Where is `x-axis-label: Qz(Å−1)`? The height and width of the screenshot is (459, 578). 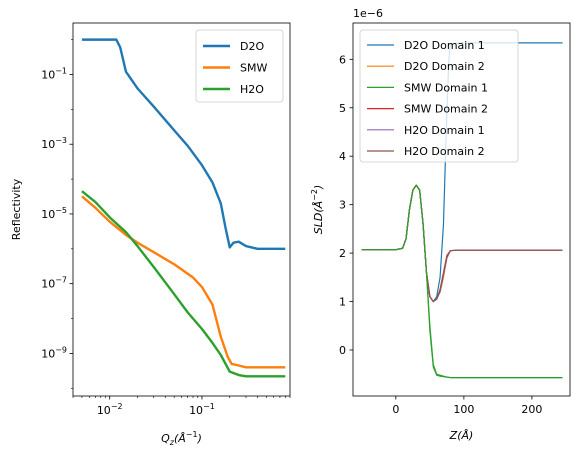
x-axis-label: Qz(Å−1) is located at coordinates (181, 438).